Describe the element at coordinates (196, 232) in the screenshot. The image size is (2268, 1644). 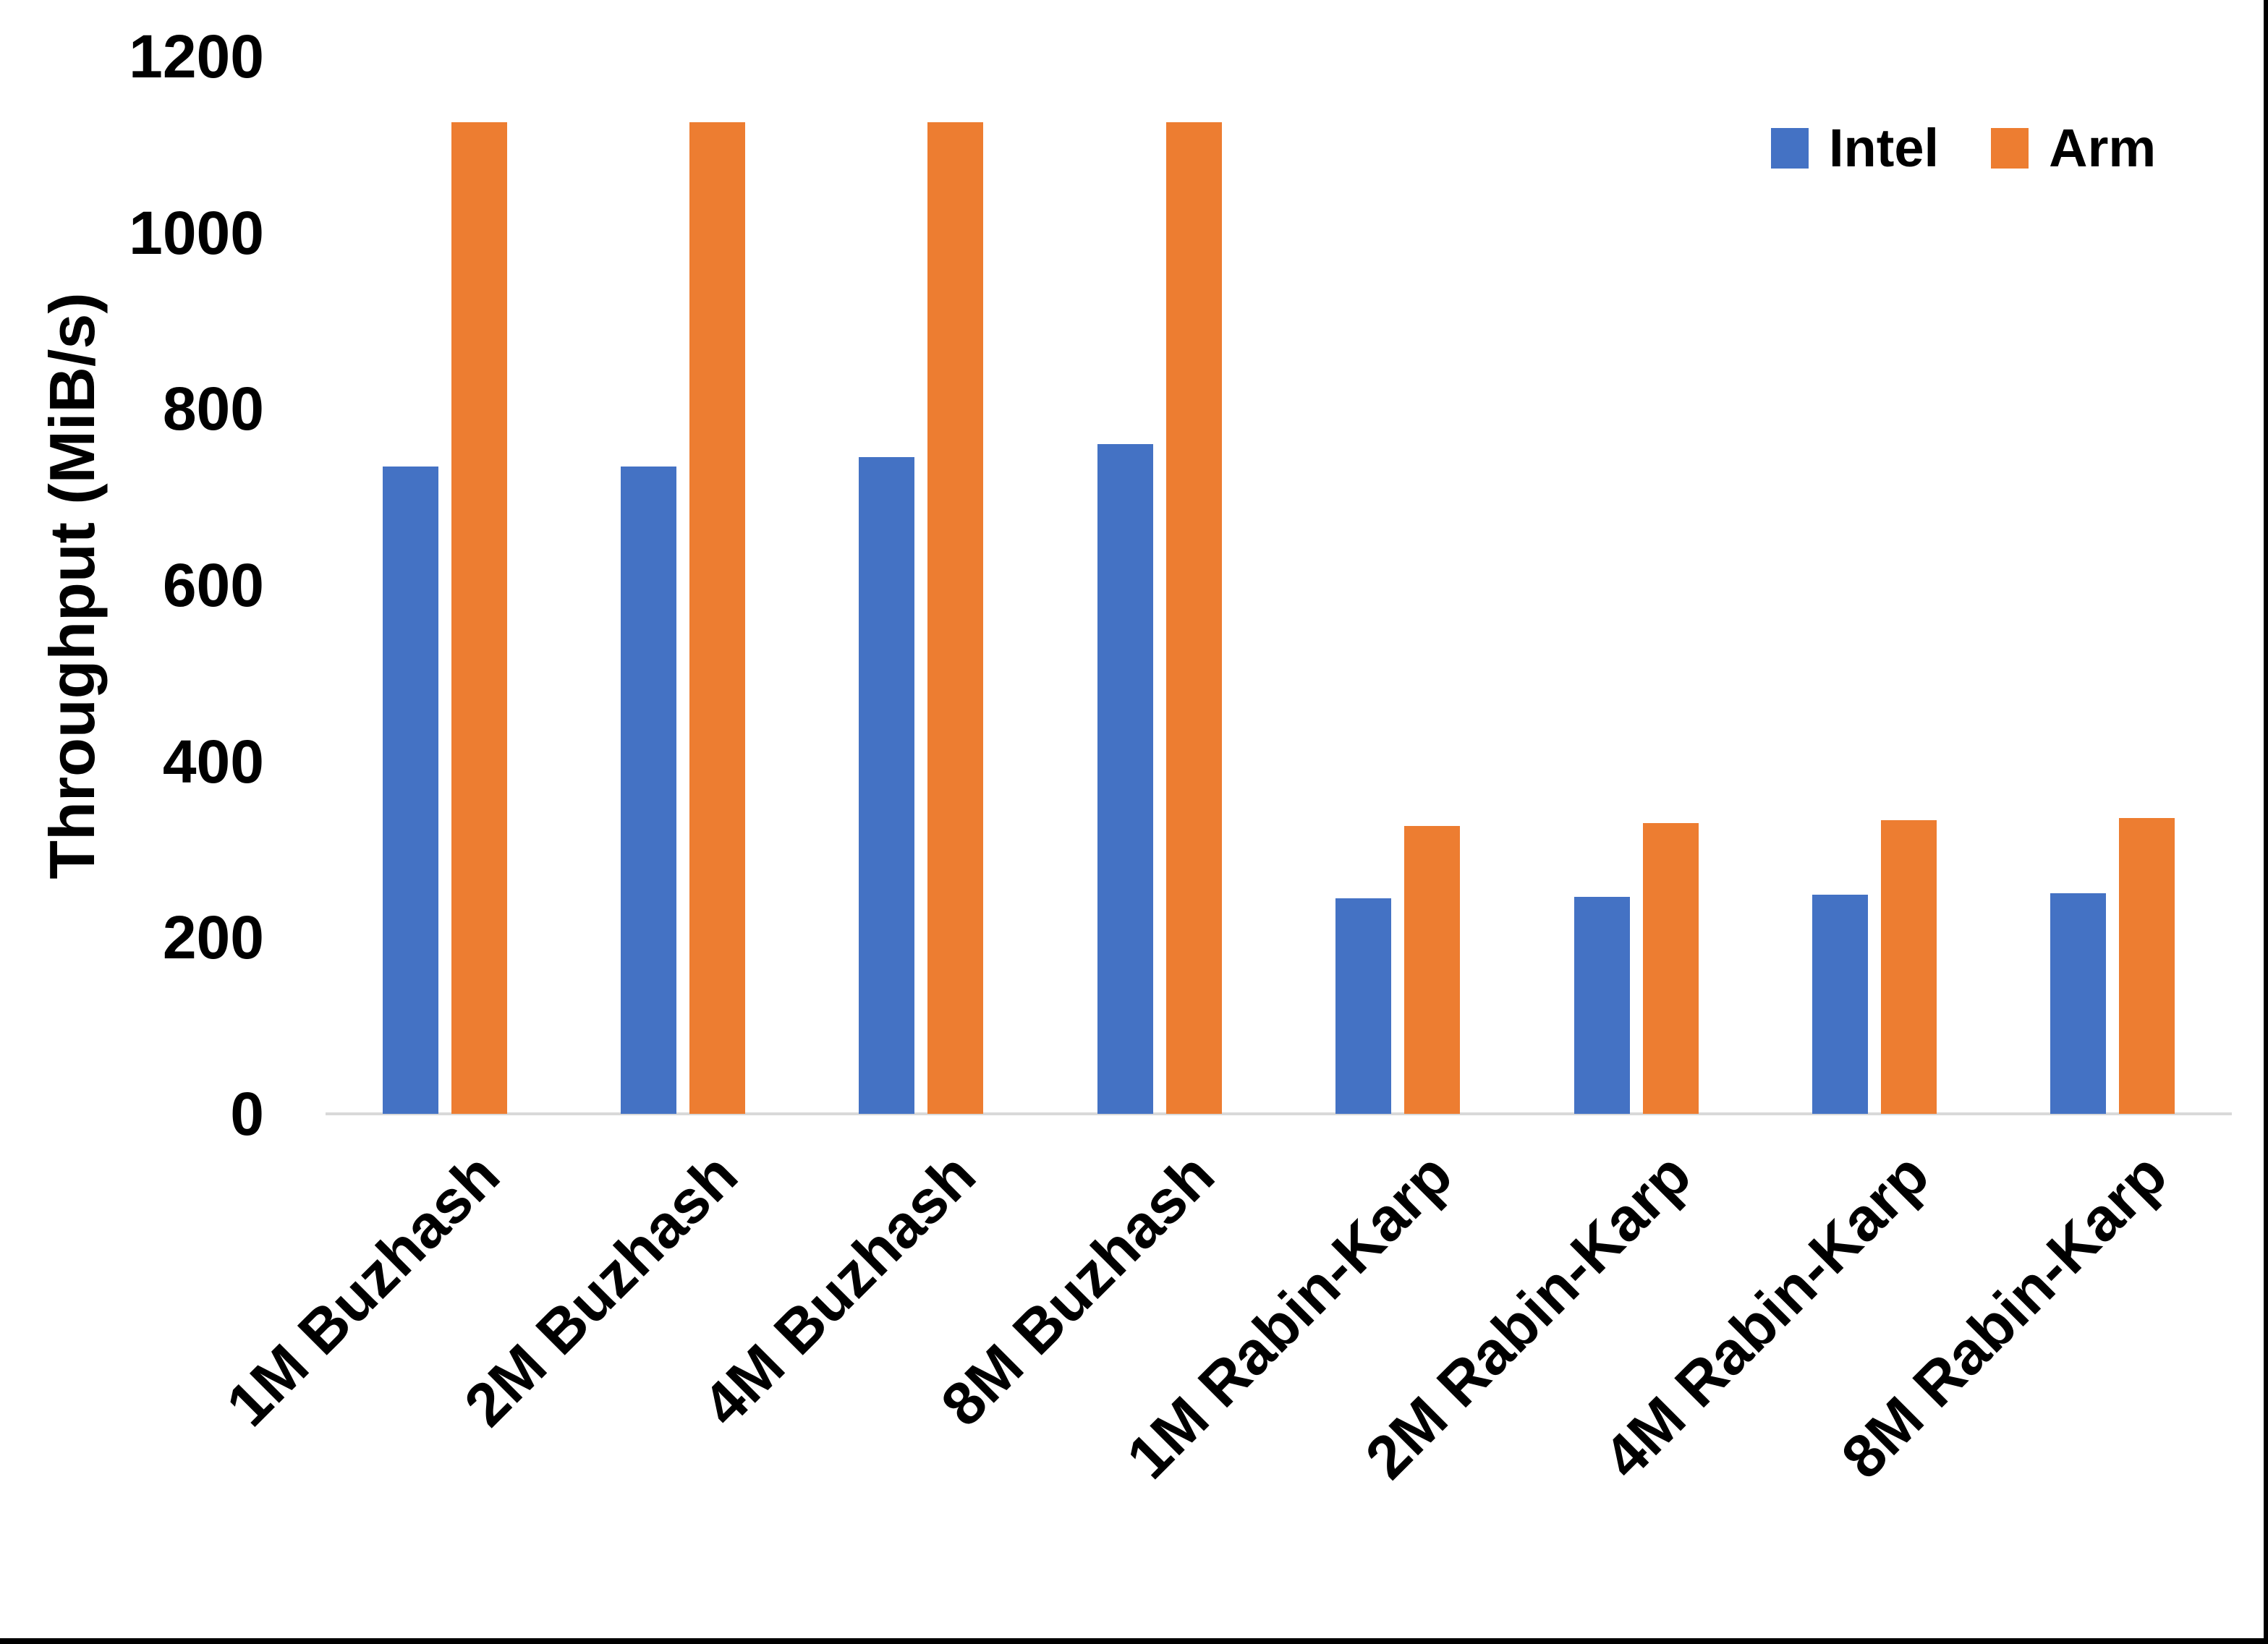
I see `y-tick-label-1000: 1000` at that location.